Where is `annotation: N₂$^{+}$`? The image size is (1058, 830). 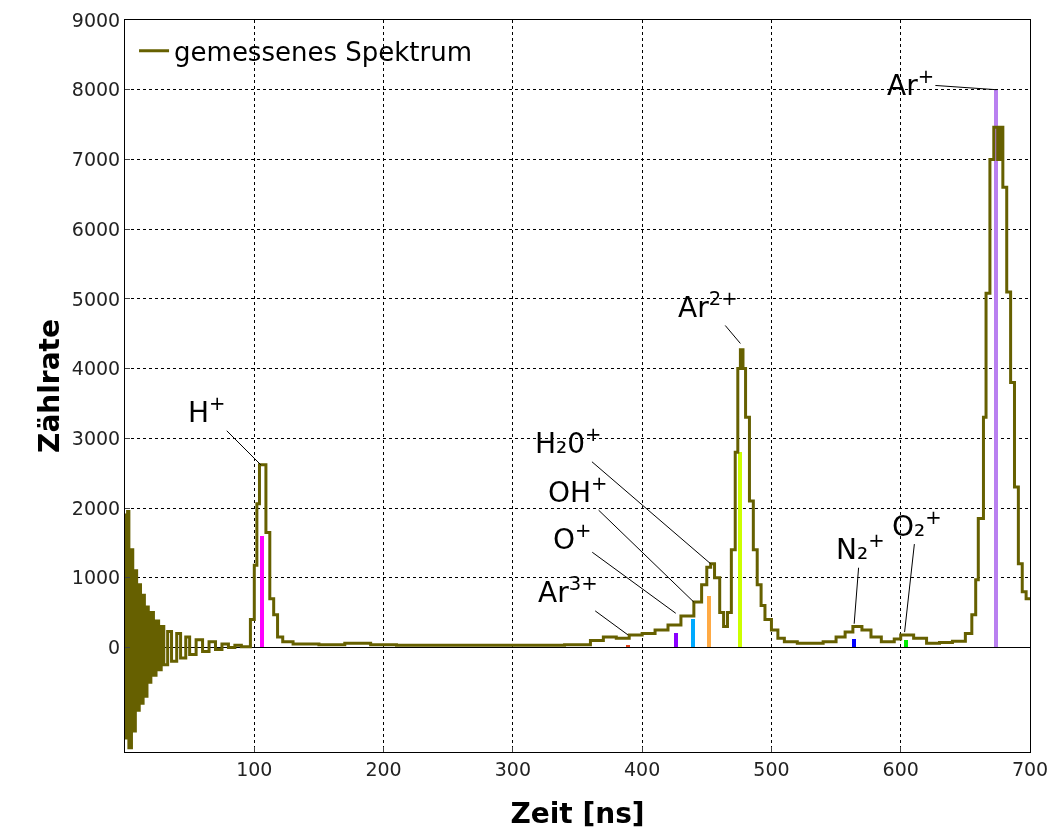 annotation: N₂$^{+}$ is located at coordinates (860, 547).